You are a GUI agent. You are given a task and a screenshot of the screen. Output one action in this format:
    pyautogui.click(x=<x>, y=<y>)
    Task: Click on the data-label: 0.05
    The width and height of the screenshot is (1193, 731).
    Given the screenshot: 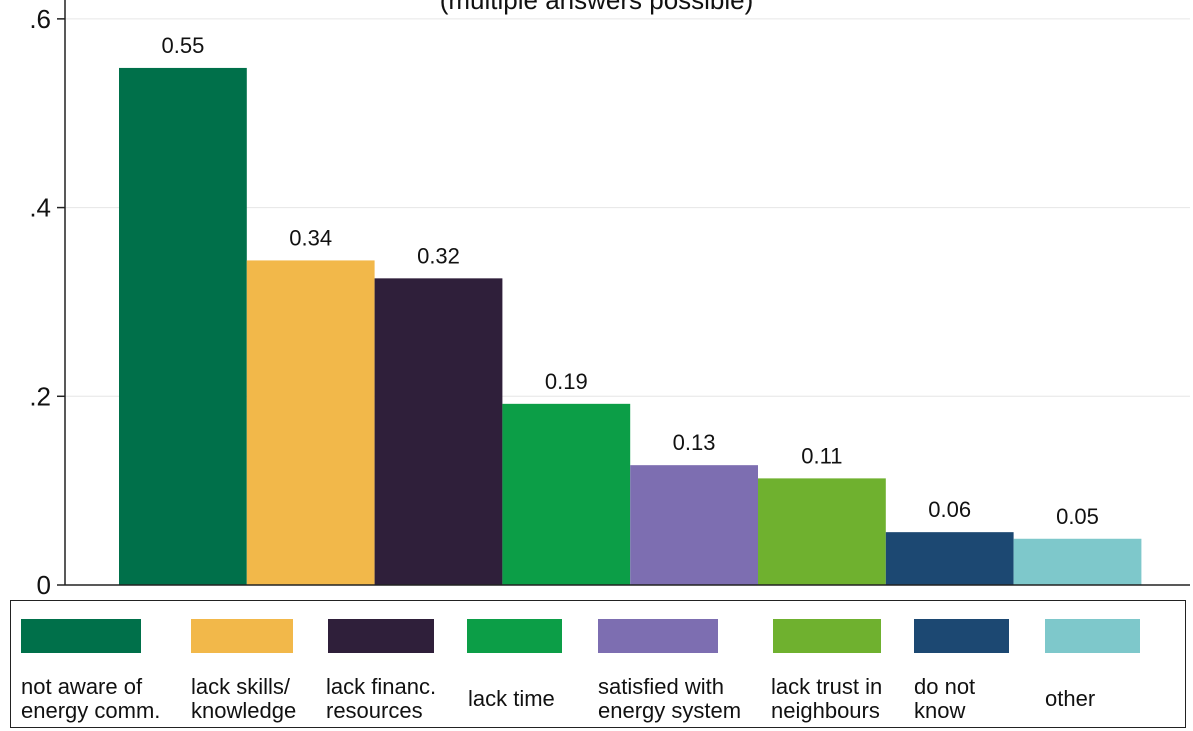 What is the action you would take?
    pyautogui.click(x=1077, y=516)
    